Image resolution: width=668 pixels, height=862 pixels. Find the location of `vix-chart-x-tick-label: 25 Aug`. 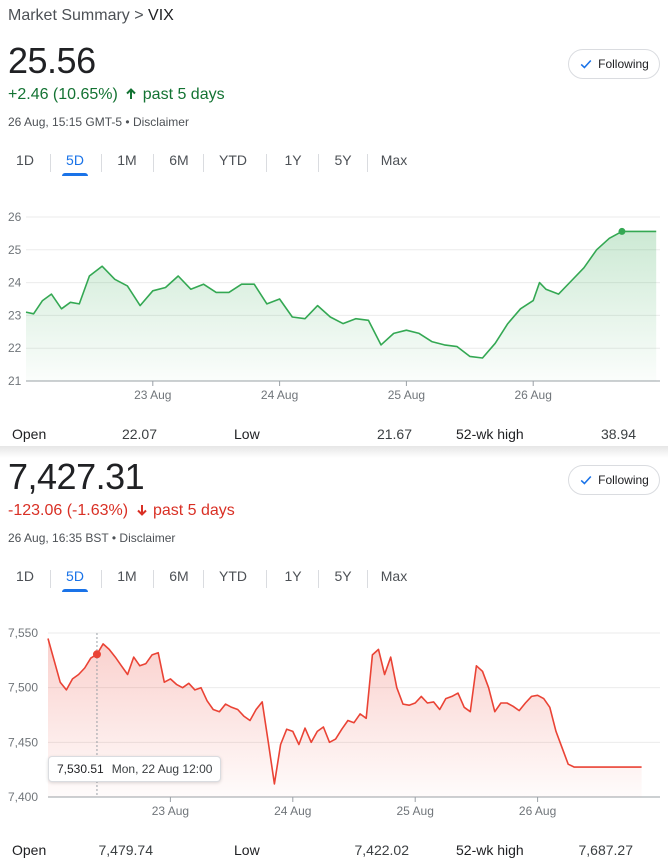

vix-chart-x-tick-label: 25 Aug is located at coordinates (406, 395).